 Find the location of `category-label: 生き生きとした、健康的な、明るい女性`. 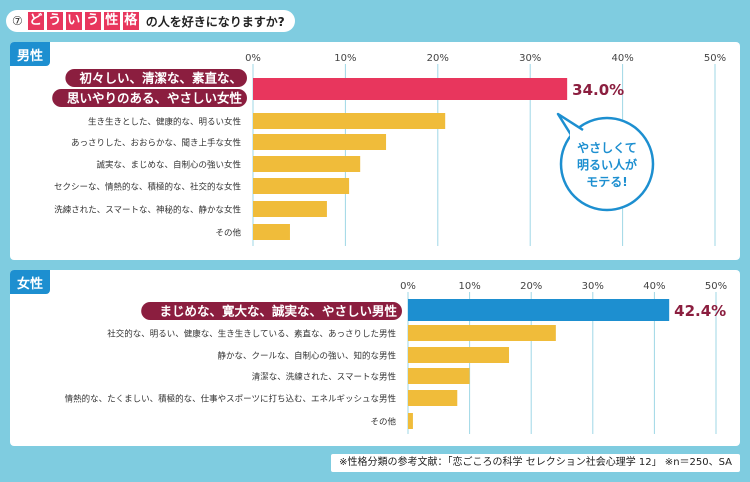

category-label: 生き生きとした、健康的な、明るい女性 is located at coordinates (165, 122).